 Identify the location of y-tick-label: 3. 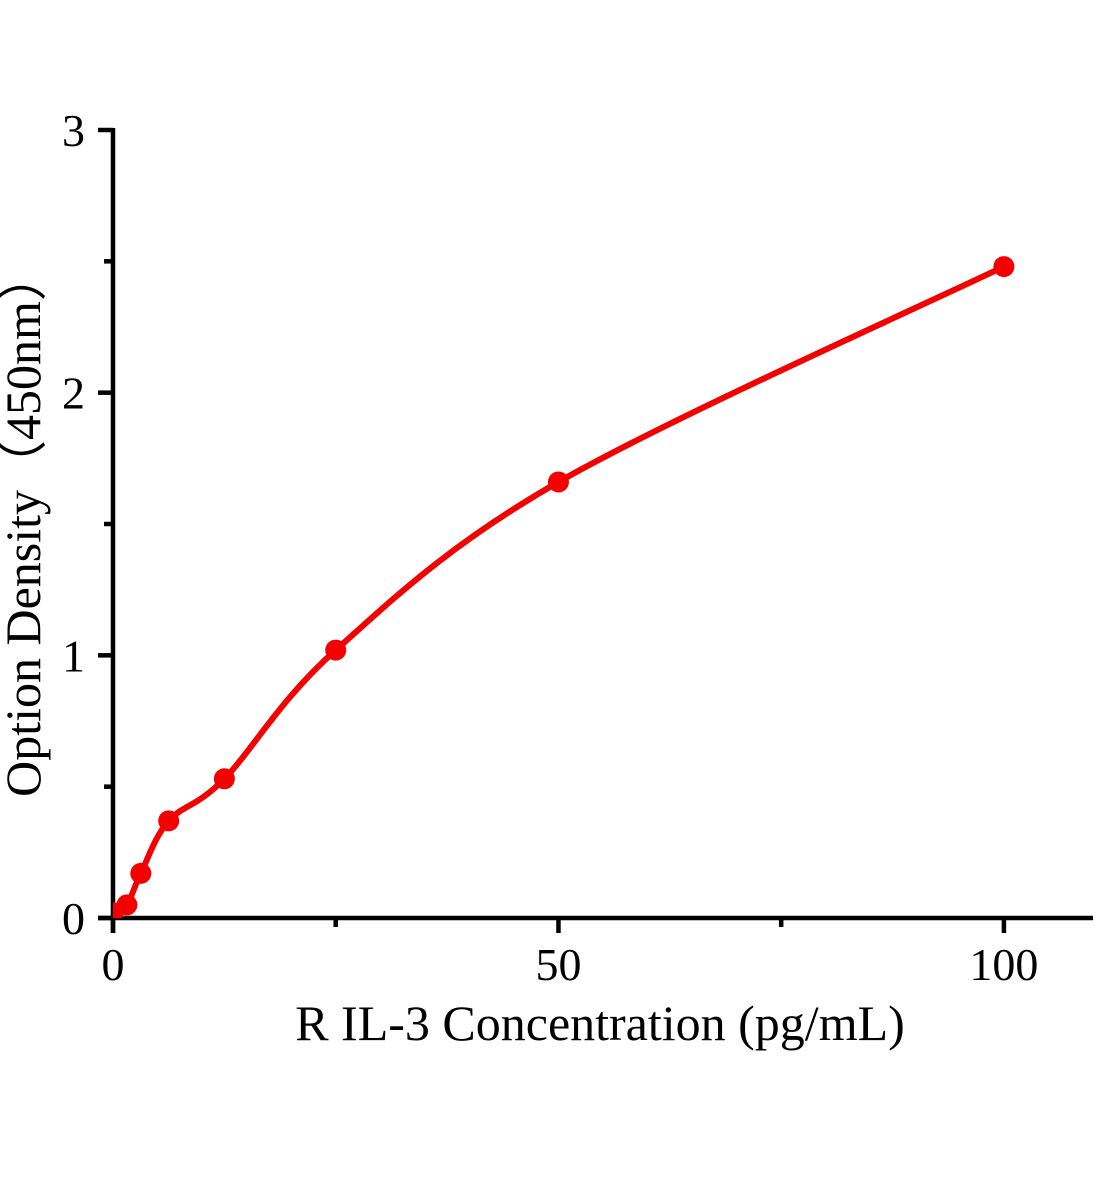
(73, 130).